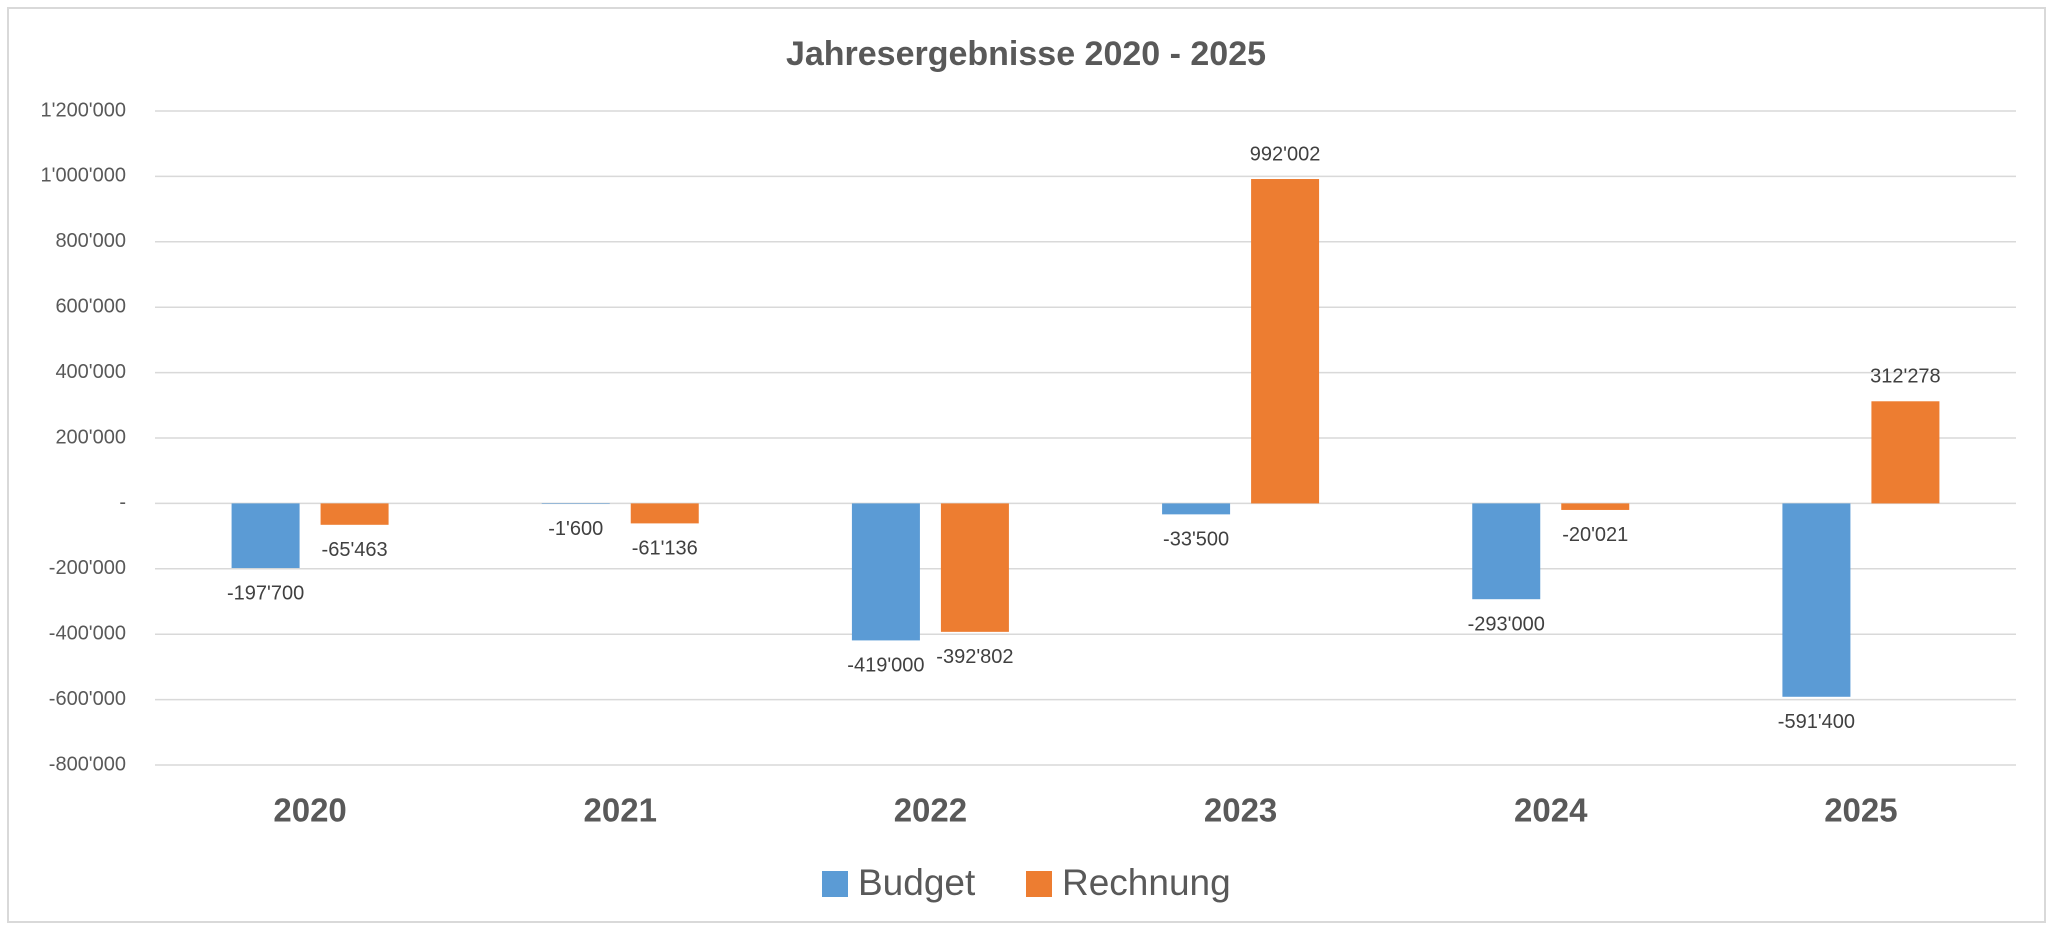 The width and height of the screenshot is (2053, 930). Describe the element at coordinates (1240, 810) in the screenshot. I see `x-tick-label: 2023` at that location.